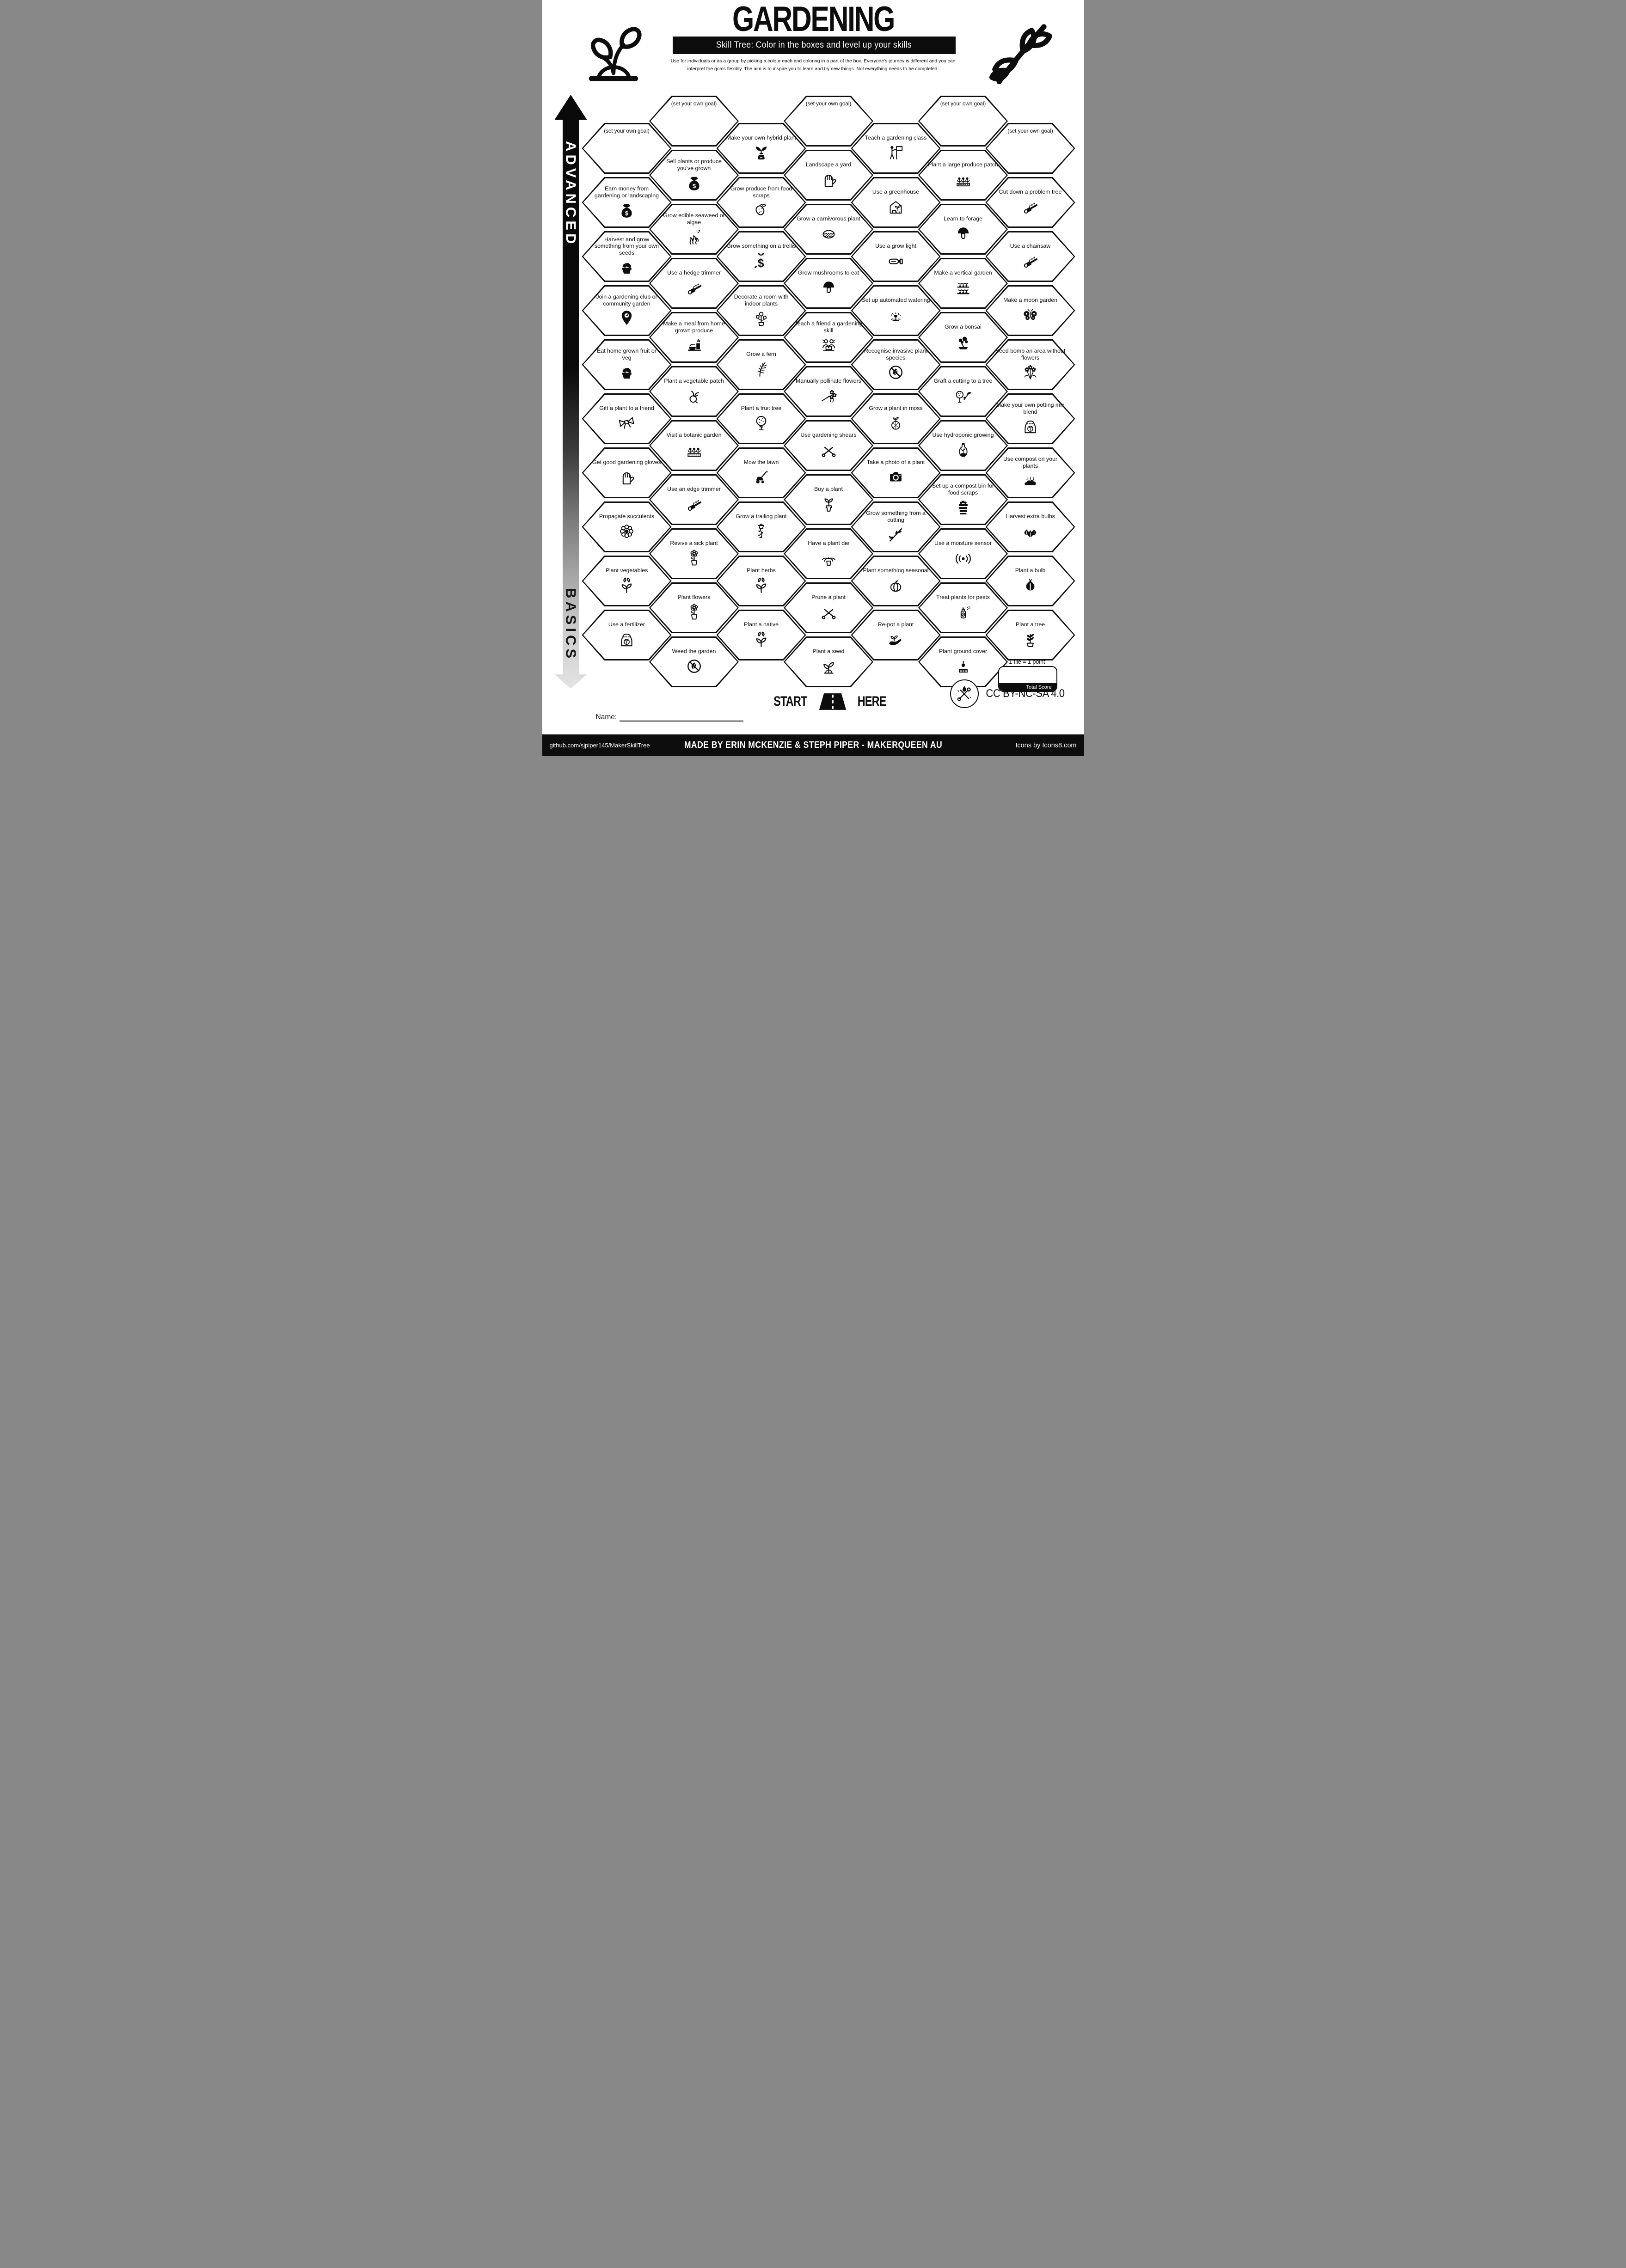  Describe the element at coordinates (761, 149) in the screenshot. I see `hex-make-your-own-hybrid-plant: Make your own hybrid plant` at that location.